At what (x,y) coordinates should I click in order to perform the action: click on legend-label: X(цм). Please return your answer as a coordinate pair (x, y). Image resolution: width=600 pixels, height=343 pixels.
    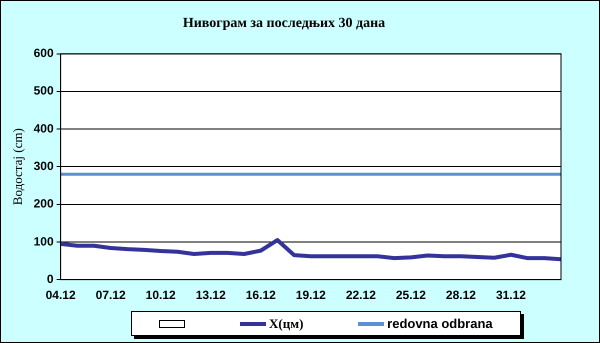
    Looking at the image, I should click on (286, 324).